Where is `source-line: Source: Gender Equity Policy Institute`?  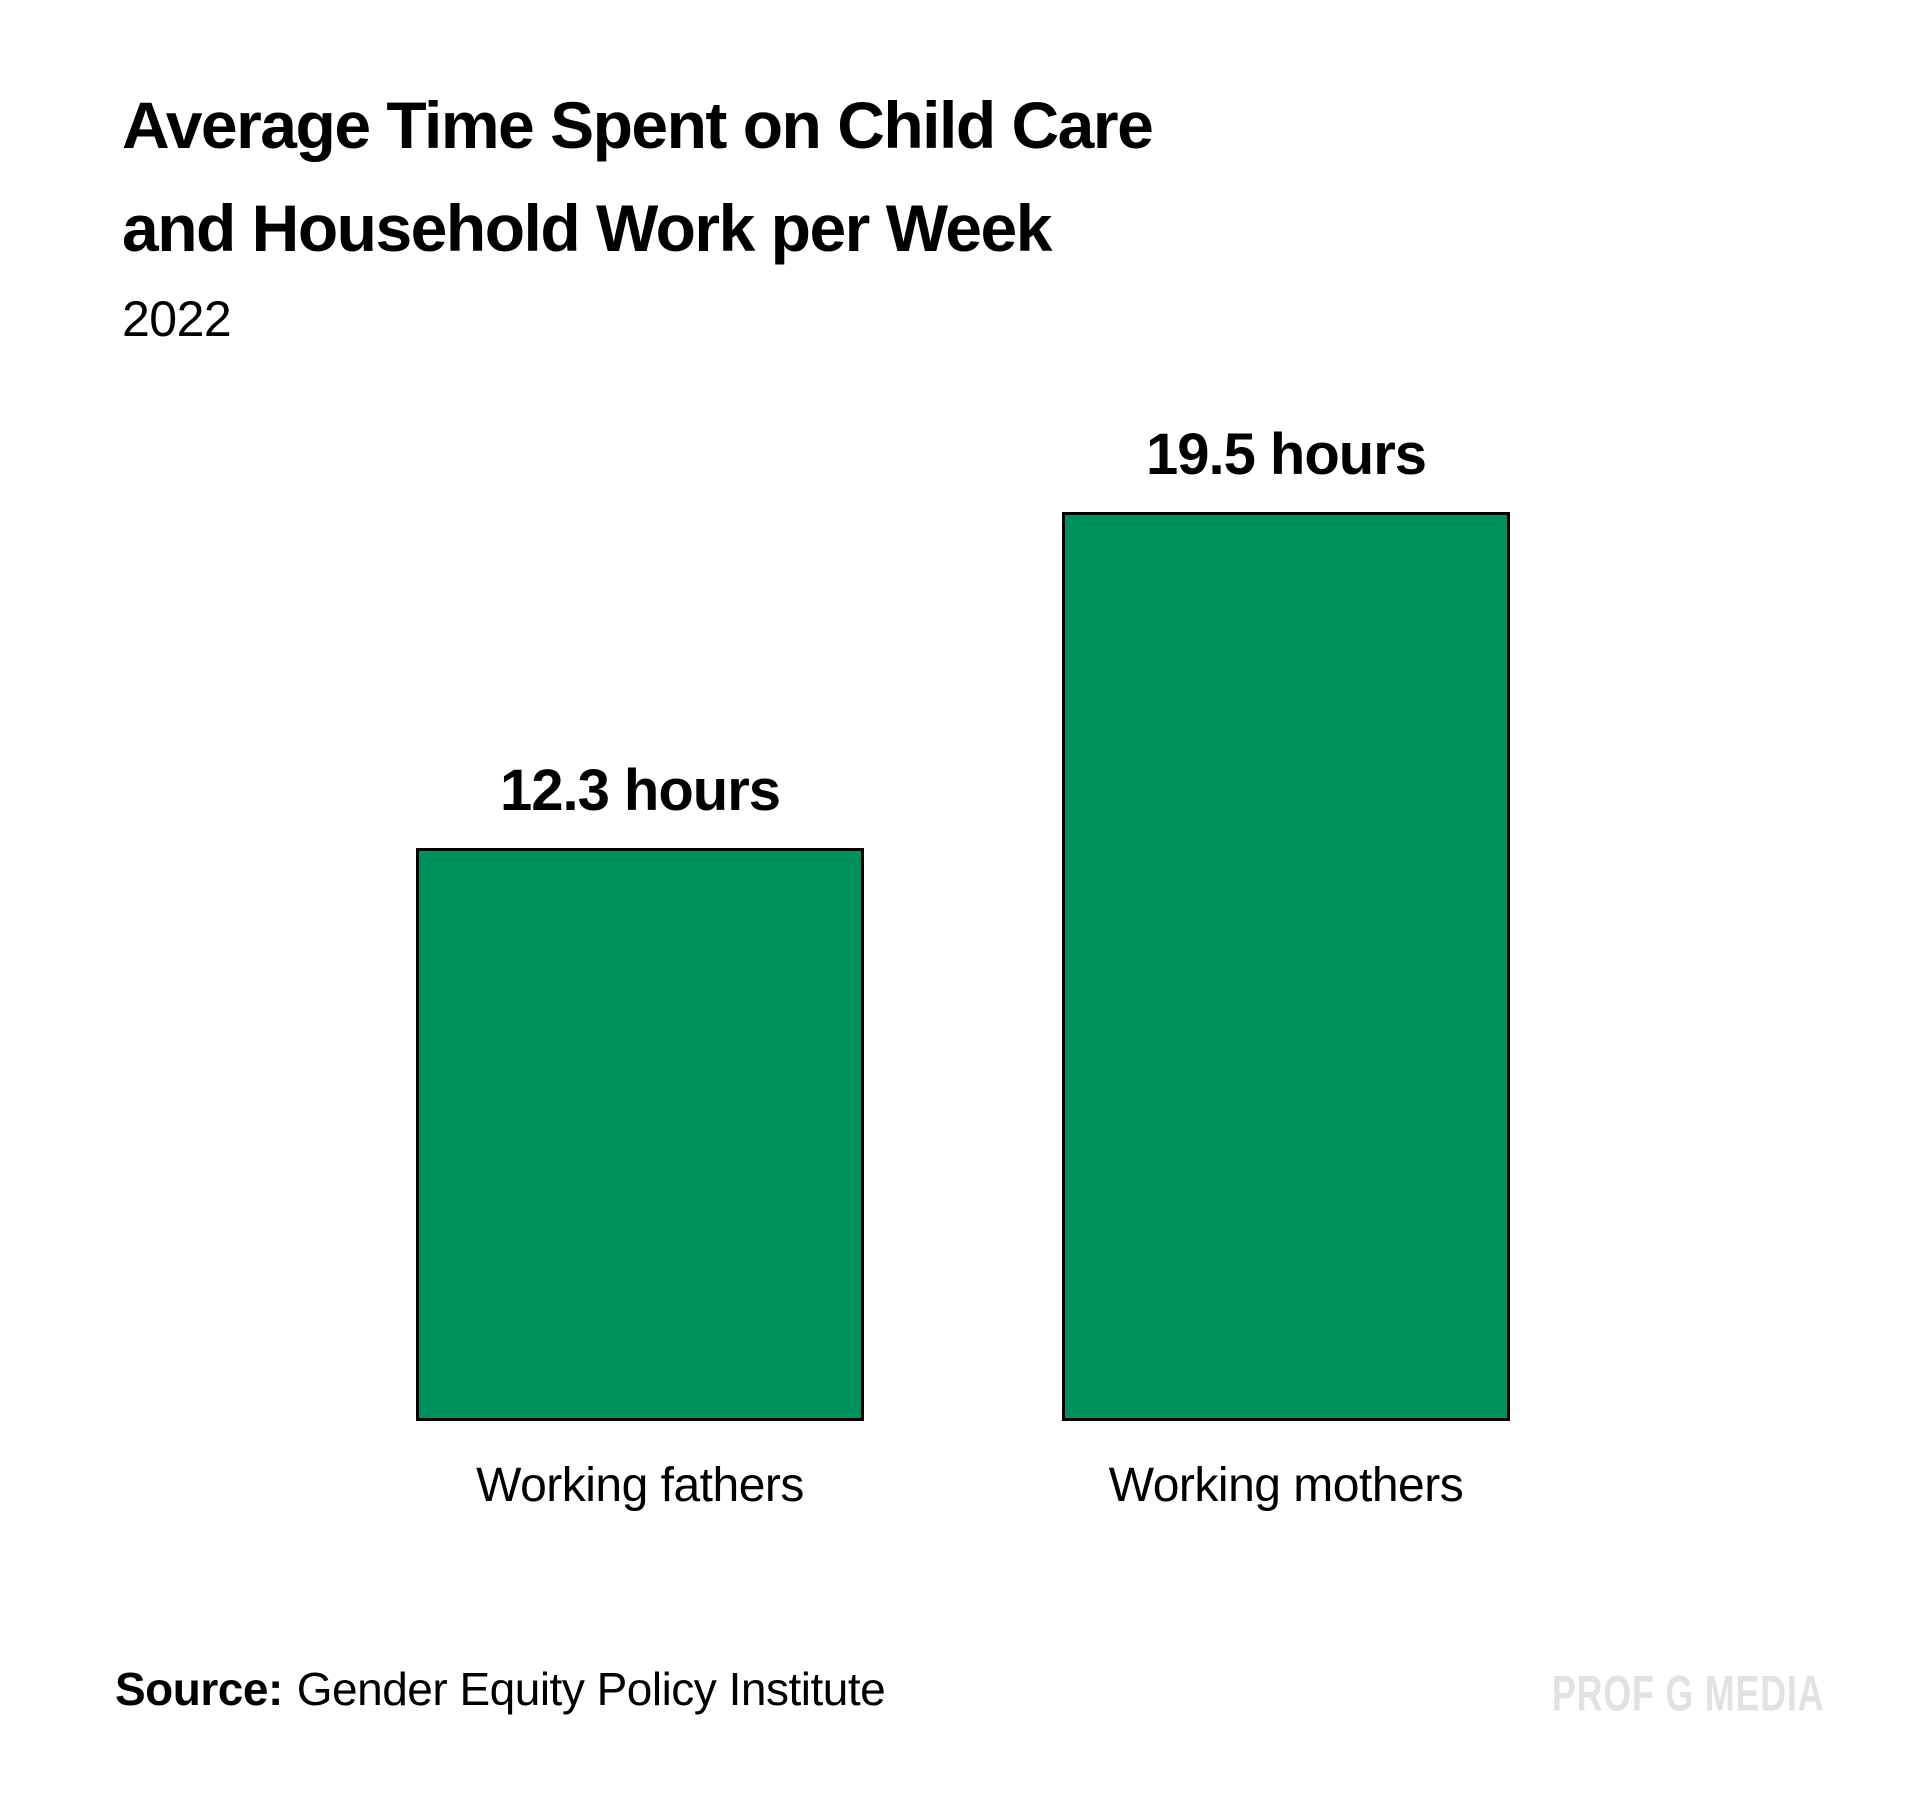
source-line: Source: Gender Equity Policy Institute is located at coordinates (500, 1689).